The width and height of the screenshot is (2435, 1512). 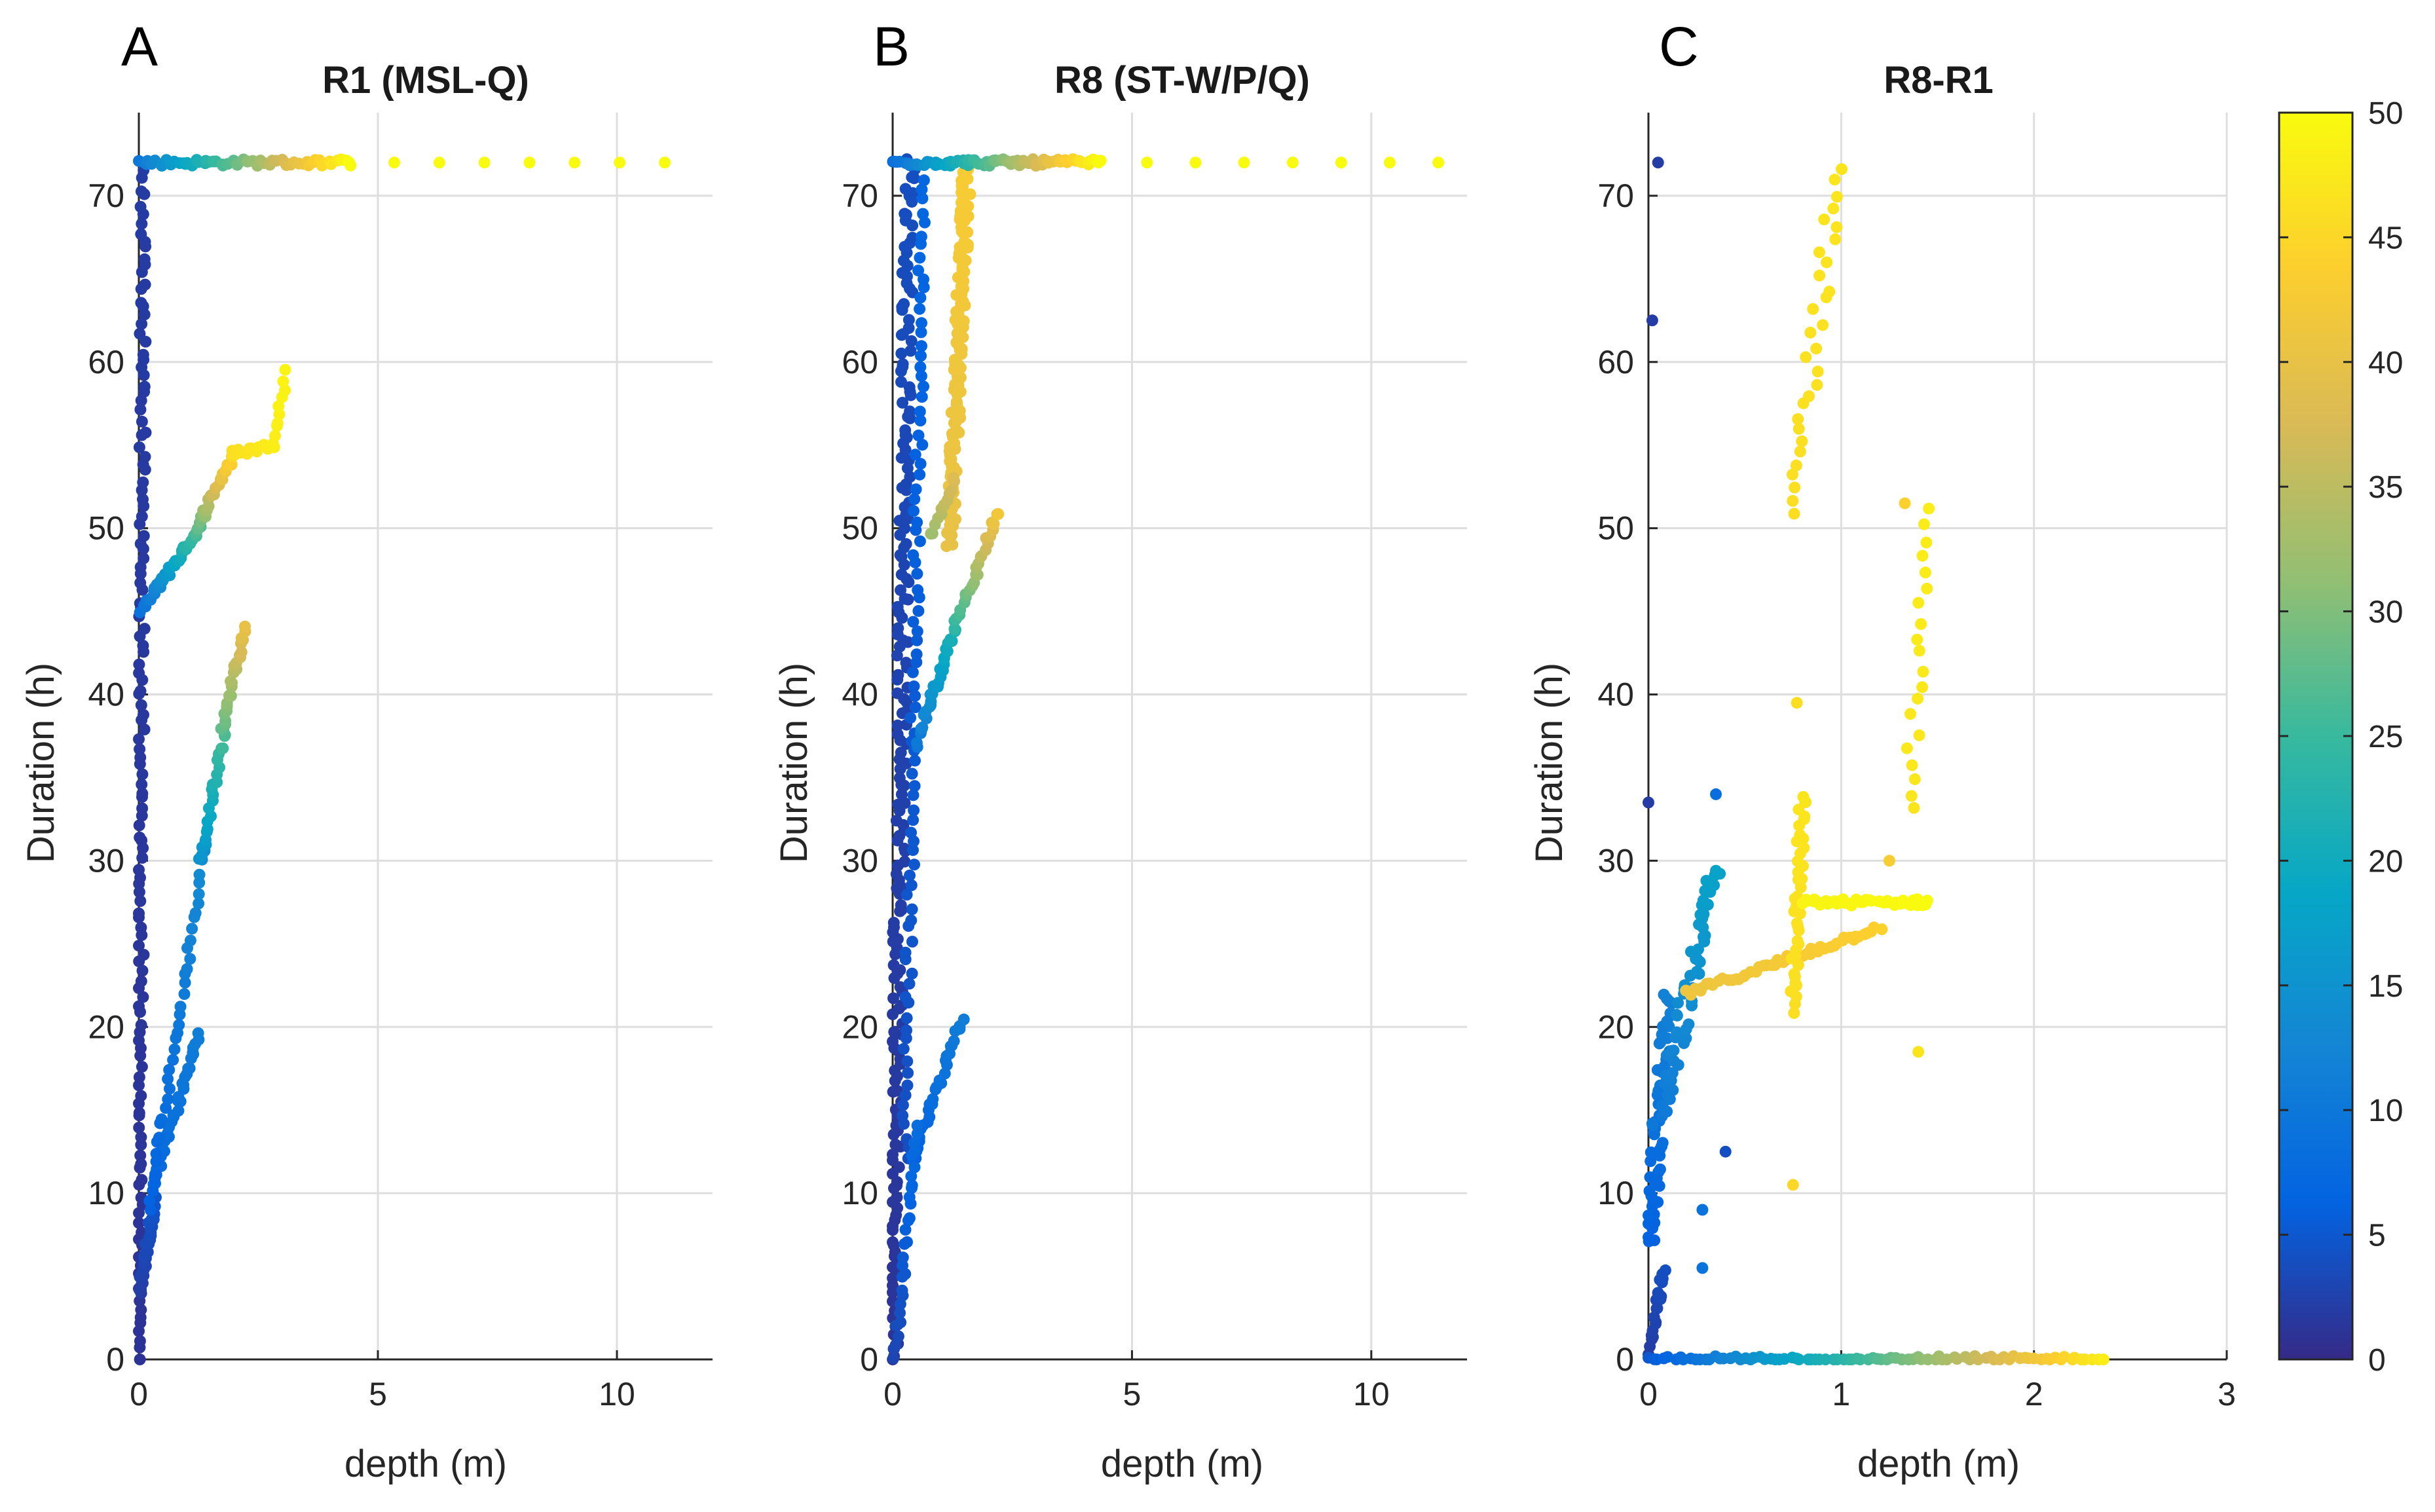 What do you see at coordinates (106, 860) in the screenshot?
I see `y-tick-label: 30` at bounding box center [106, 860].